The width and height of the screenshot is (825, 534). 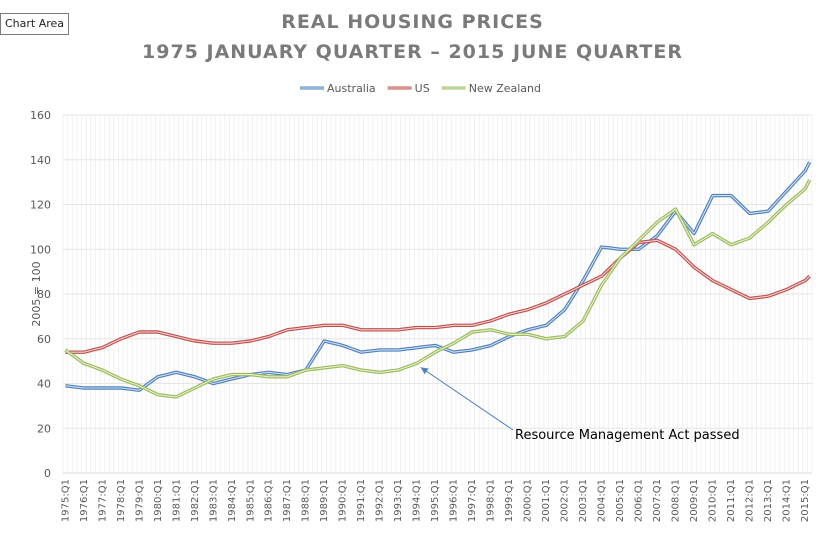 What do you see at coordinates (44, 294) in the screenshot?
I see `y-tick-label: 80` at bounding box center [44, 294].